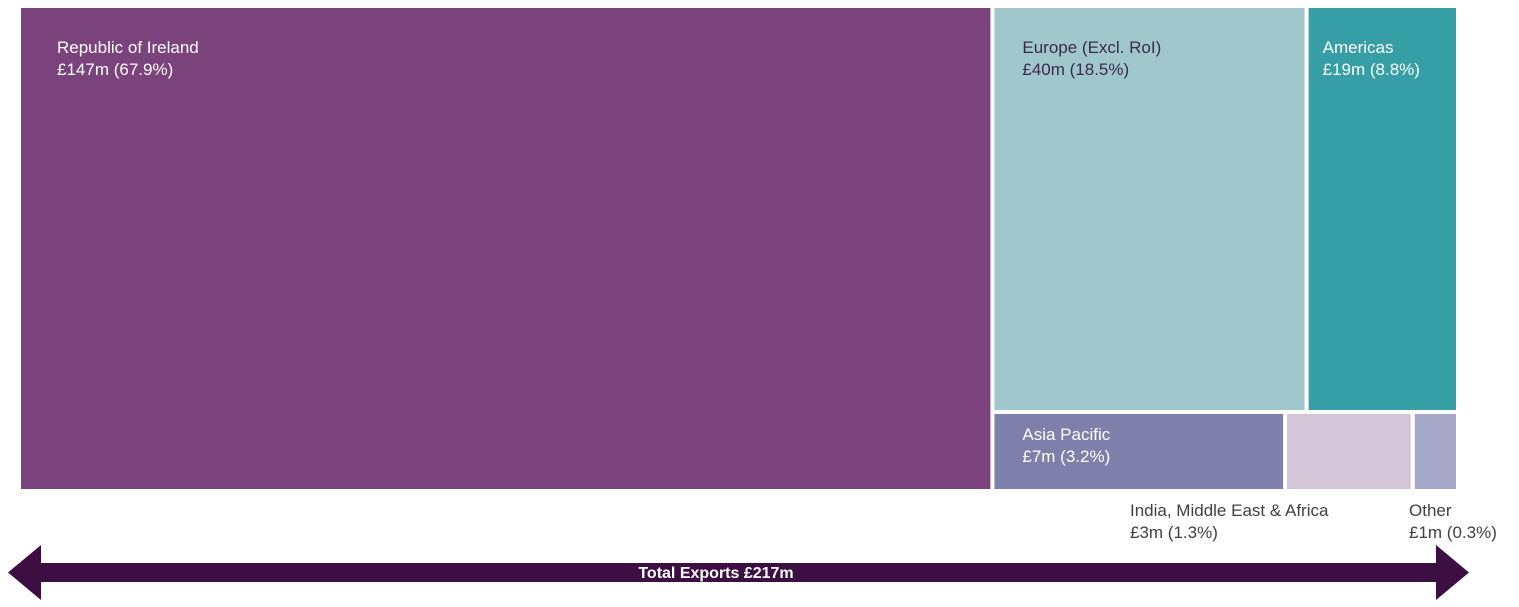 Image resolution: width=1519 pixels, height=607 pixels. Describe the element at coordinates (1358, 47) in the screenshot. I see `tile-name-americas: Americas` at that location.